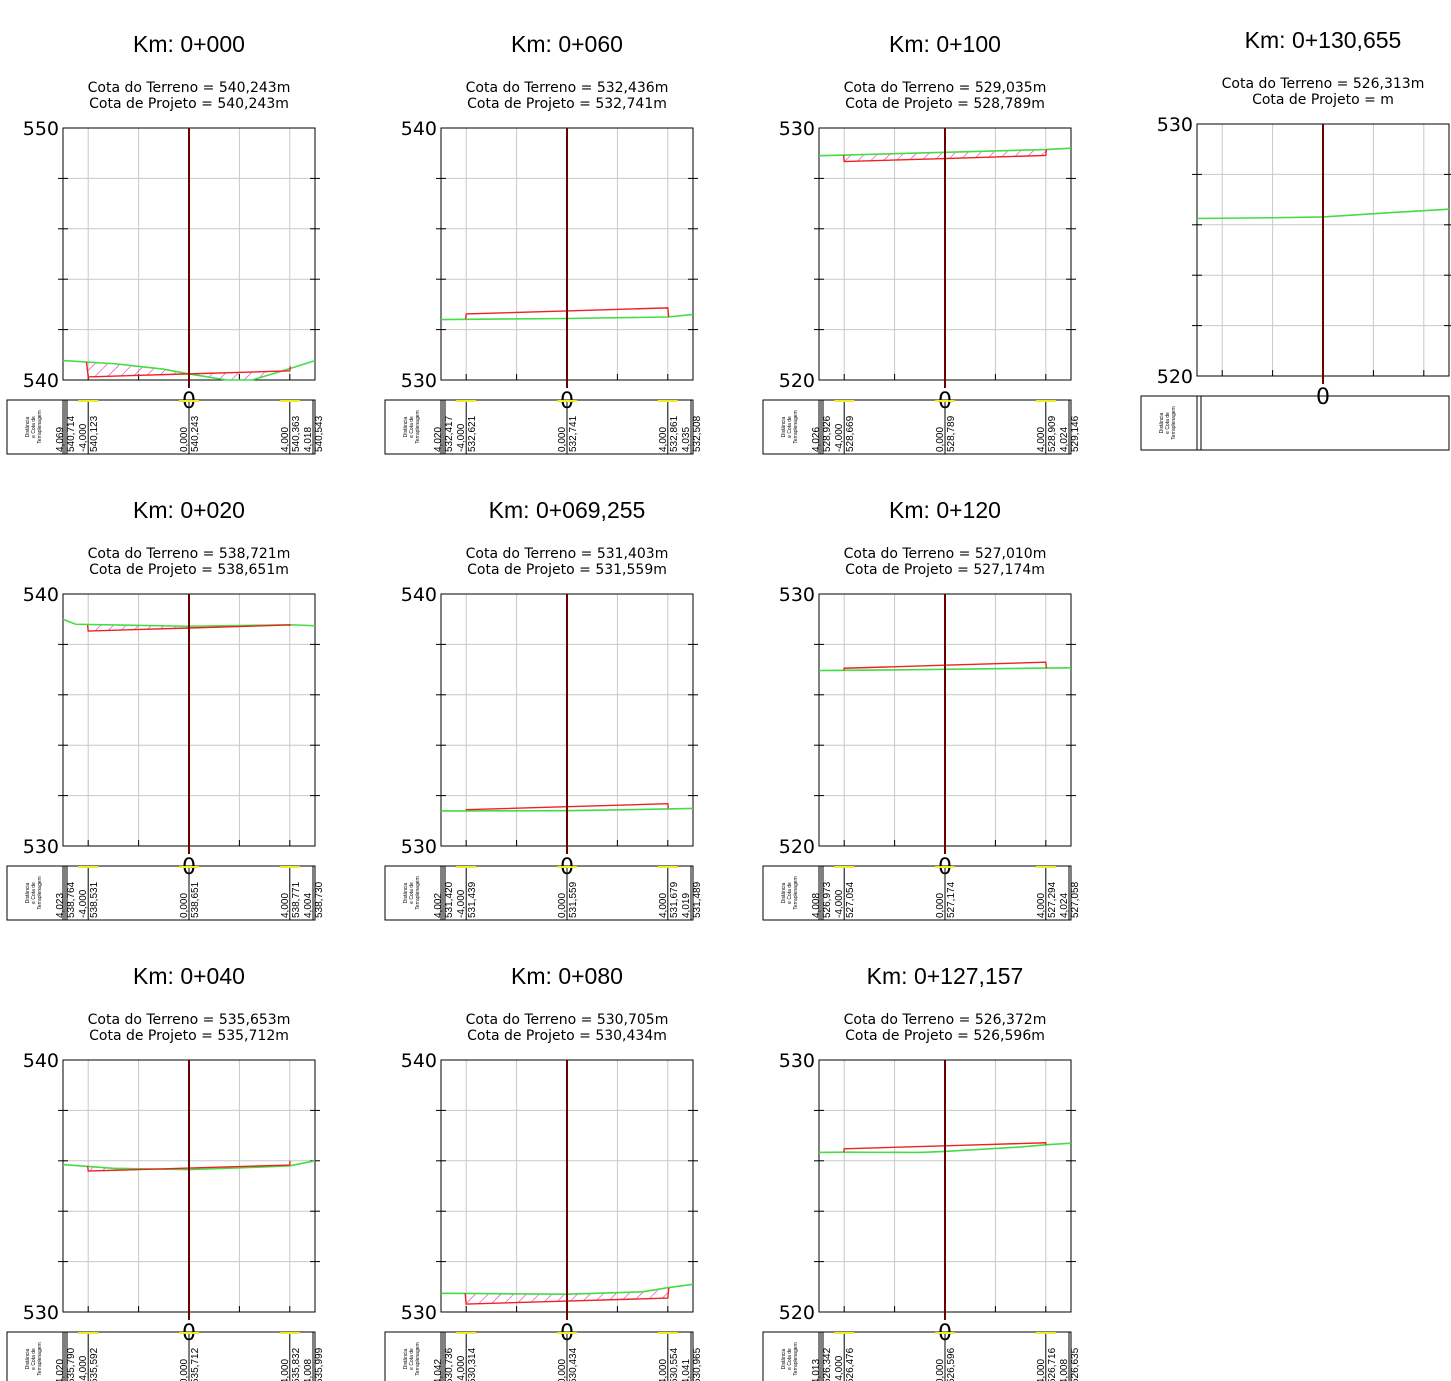 The image size is (1451, 1381). What do you see at coordinates (567, 570) in the screenshot?
I see `cota-projeto: Cota de Projeto = 531,559m` at bounding box center [567, 570].